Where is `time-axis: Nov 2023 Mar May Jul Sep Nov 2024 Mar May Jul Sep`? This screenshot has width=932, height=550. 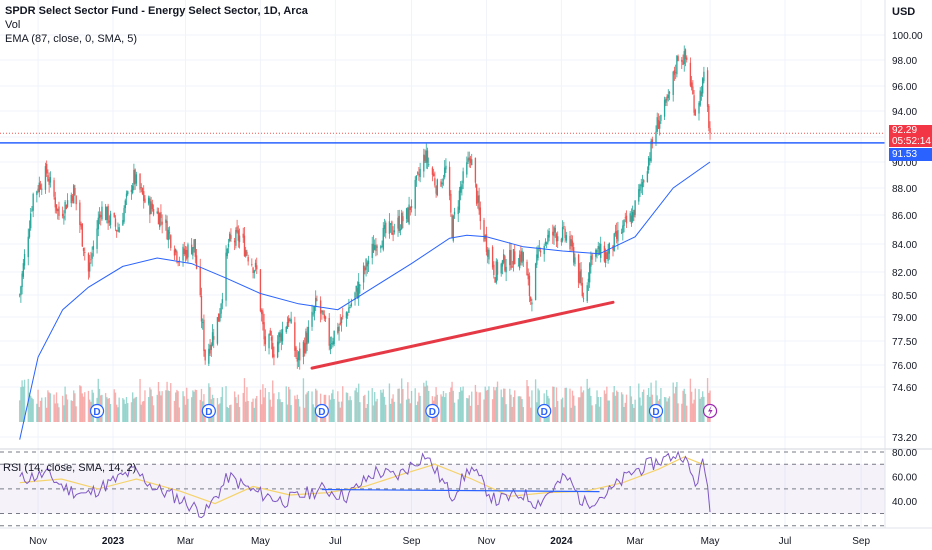
time-axis: Nov 2023 Mar May Jul Sep Nov 2024 Mar May Jul Sep is located at coordinates (466, 537).